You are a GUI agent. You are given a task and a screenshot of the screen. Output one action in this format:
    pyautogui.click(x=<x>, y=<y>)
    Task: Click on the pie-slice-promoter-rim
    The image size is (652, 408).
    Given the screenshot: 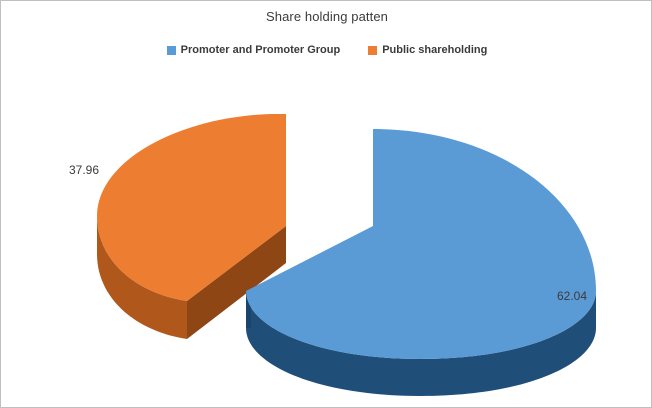 What is the action you would take?
    pyautogui.click(x=421, y=343)
    